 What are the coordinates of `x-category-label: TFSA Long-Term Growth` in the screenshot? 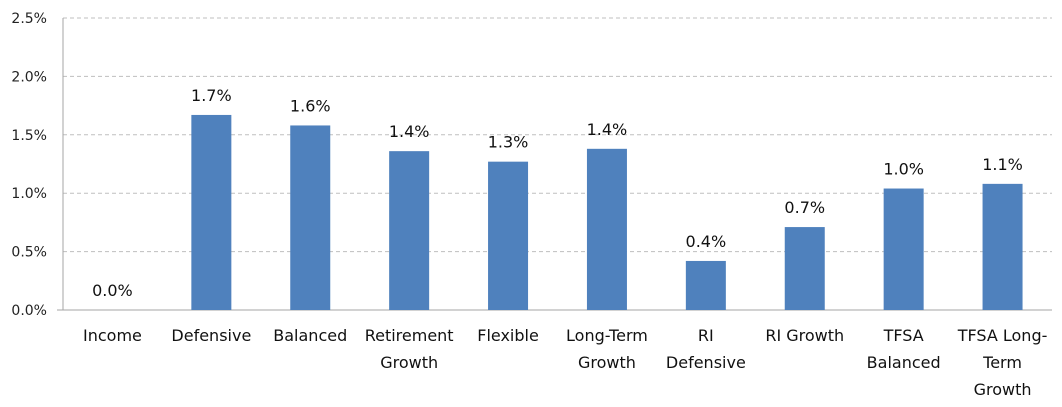 It's located at (1002, 362).